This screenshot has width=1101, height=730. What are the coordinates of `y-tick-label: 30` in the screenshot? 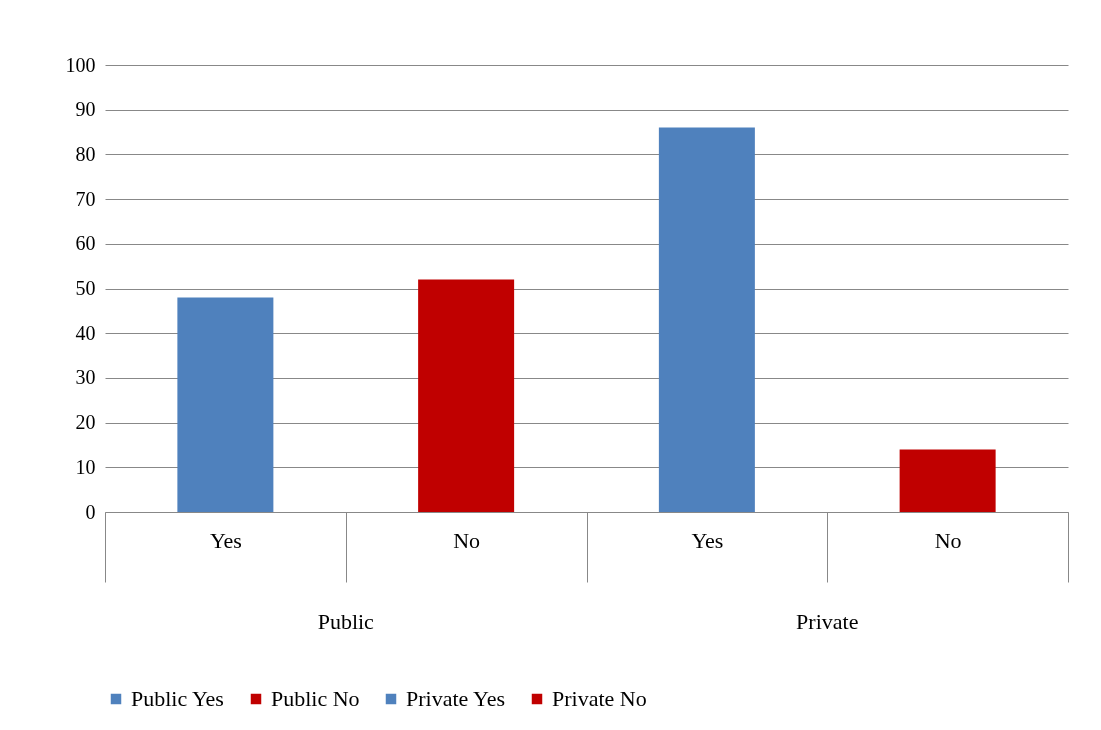 It's located at (85, 377).